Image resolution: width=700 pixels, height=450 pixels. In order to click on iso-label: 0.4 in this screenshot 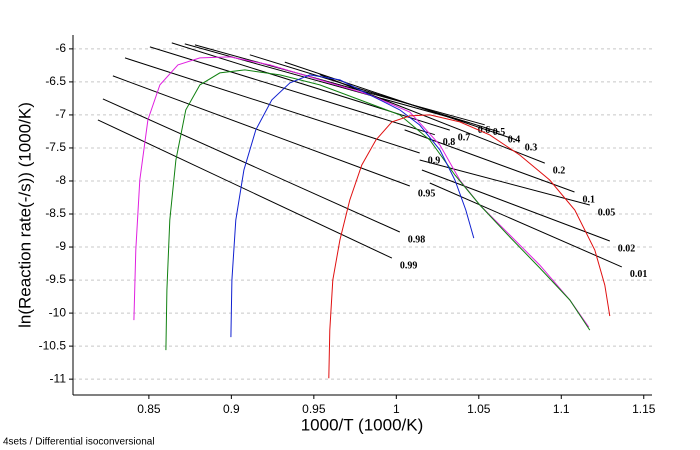, I will do `click(514, 139)`.